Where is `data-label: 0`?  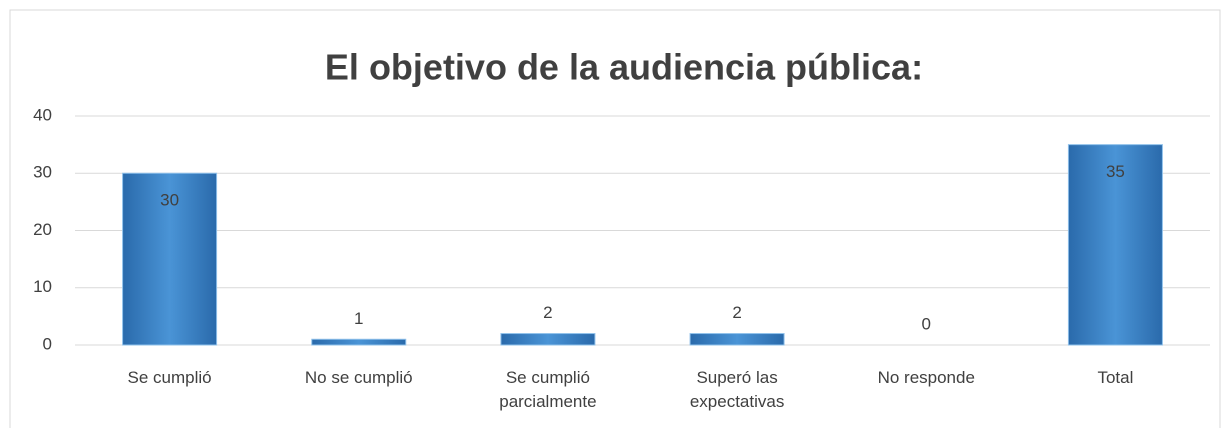 data-label: 0 is located at coordinates (926, 323).